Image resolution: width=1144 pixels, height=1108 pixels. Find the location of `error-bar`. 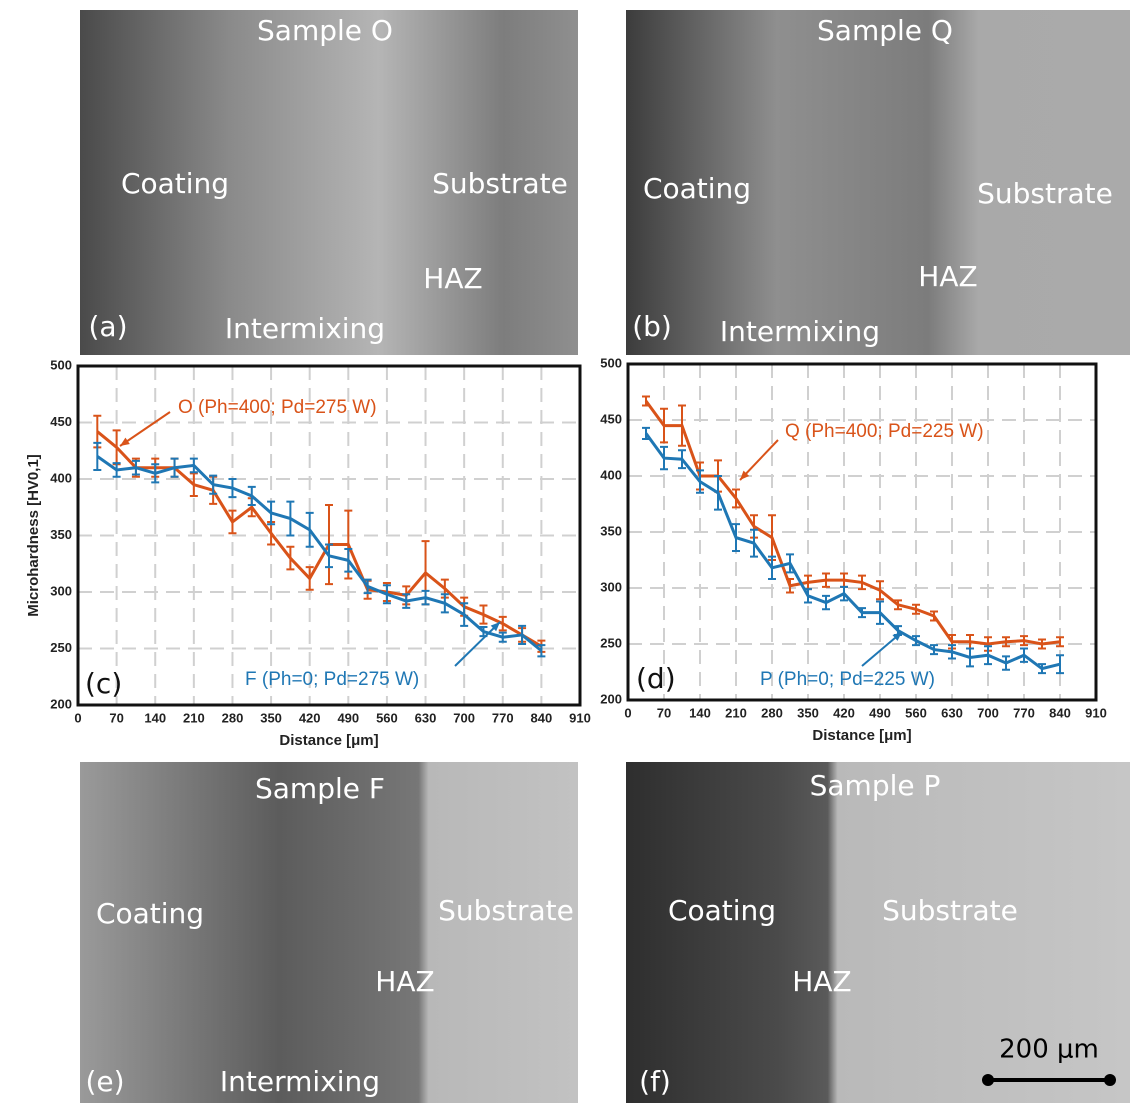

error-bar is located at coordinates (541, 651).